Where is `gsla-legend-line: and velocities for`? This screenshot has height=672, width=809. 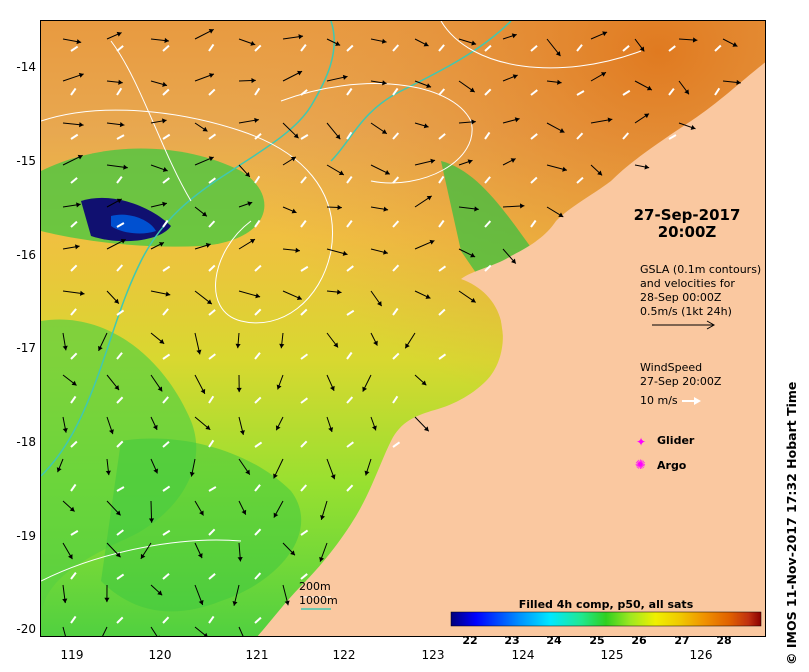
gsla-legend-line: and velocities for is located at coordinates (687, 283).